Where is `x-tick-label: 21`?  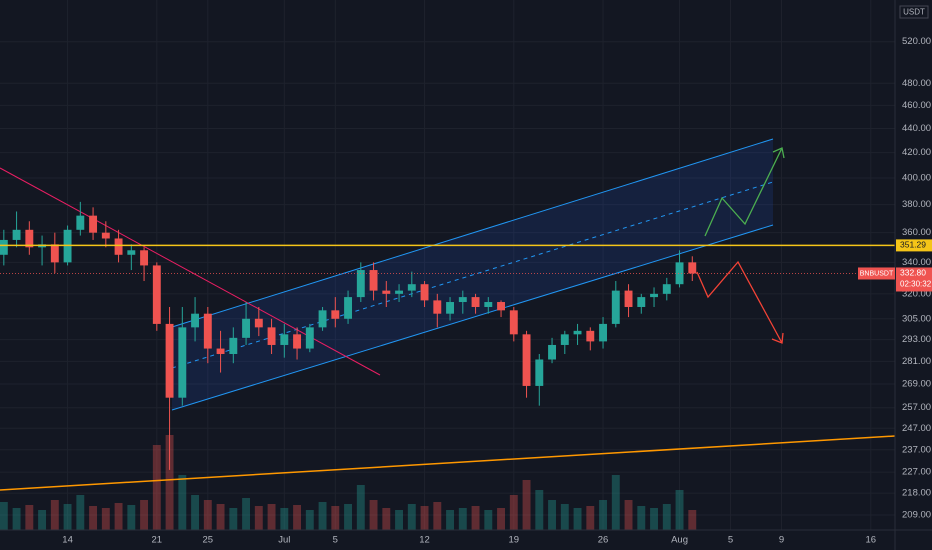
x-tick-label: 21 is located at coordinates (157, 540).